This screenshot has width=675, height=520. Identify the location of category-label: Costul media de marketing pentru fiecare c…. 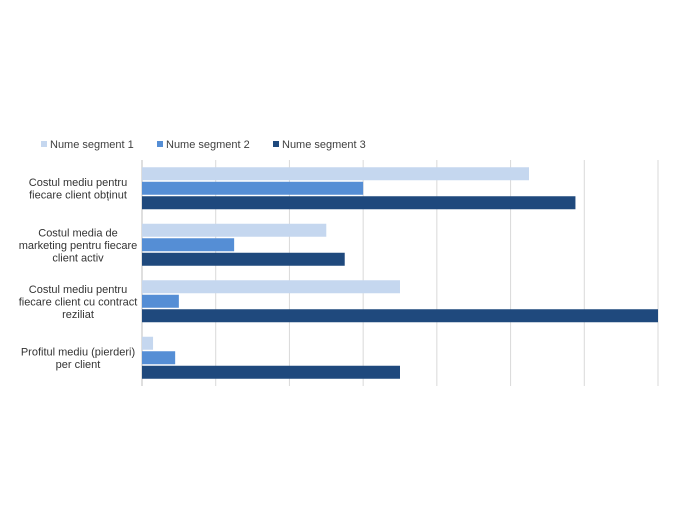
(78, 245).